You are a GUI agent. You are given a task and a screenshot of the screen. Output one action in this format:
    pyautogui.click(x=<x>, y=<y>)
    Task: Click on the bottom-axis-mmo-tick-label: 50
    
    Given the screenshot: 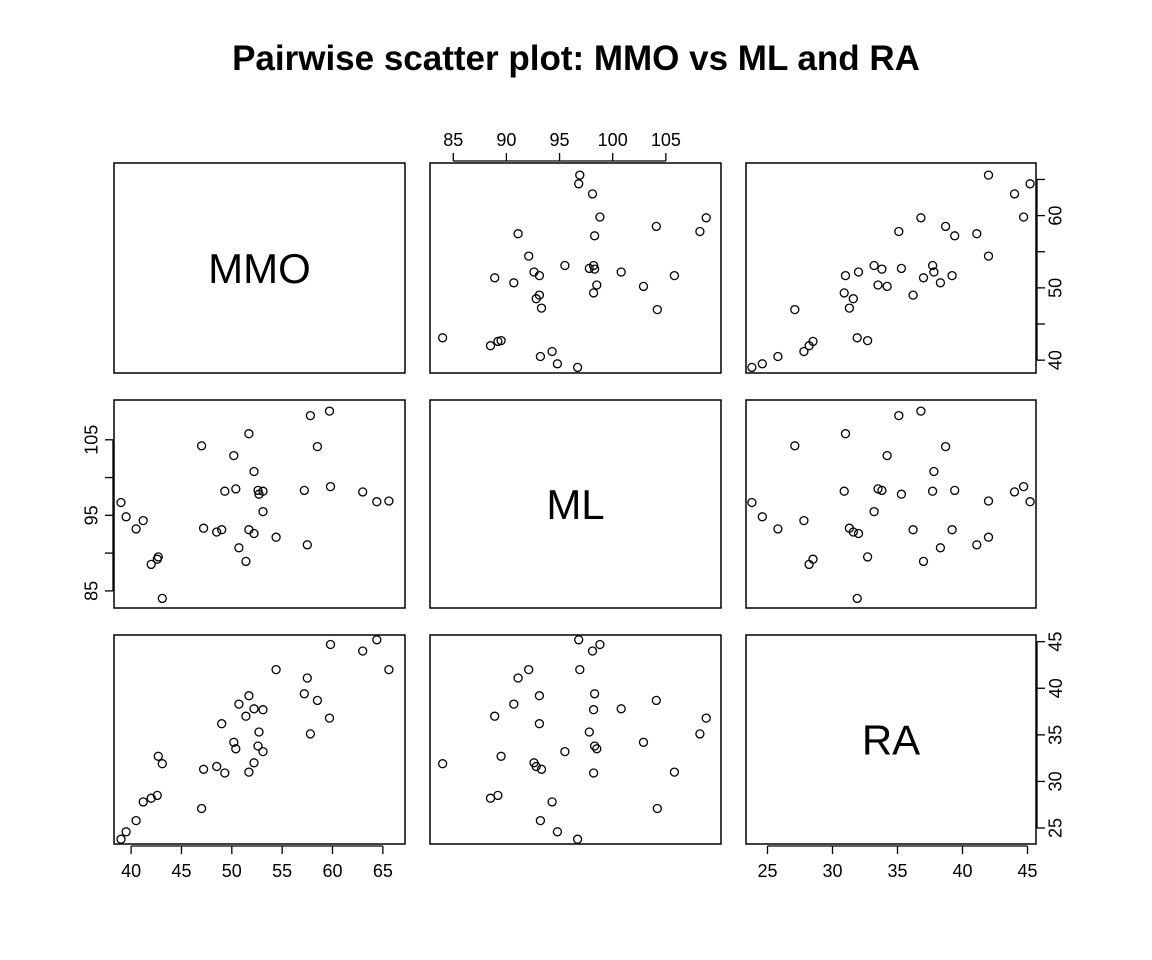 What is the action you would take?
    pyautogui.click(x=232, y=871)
    